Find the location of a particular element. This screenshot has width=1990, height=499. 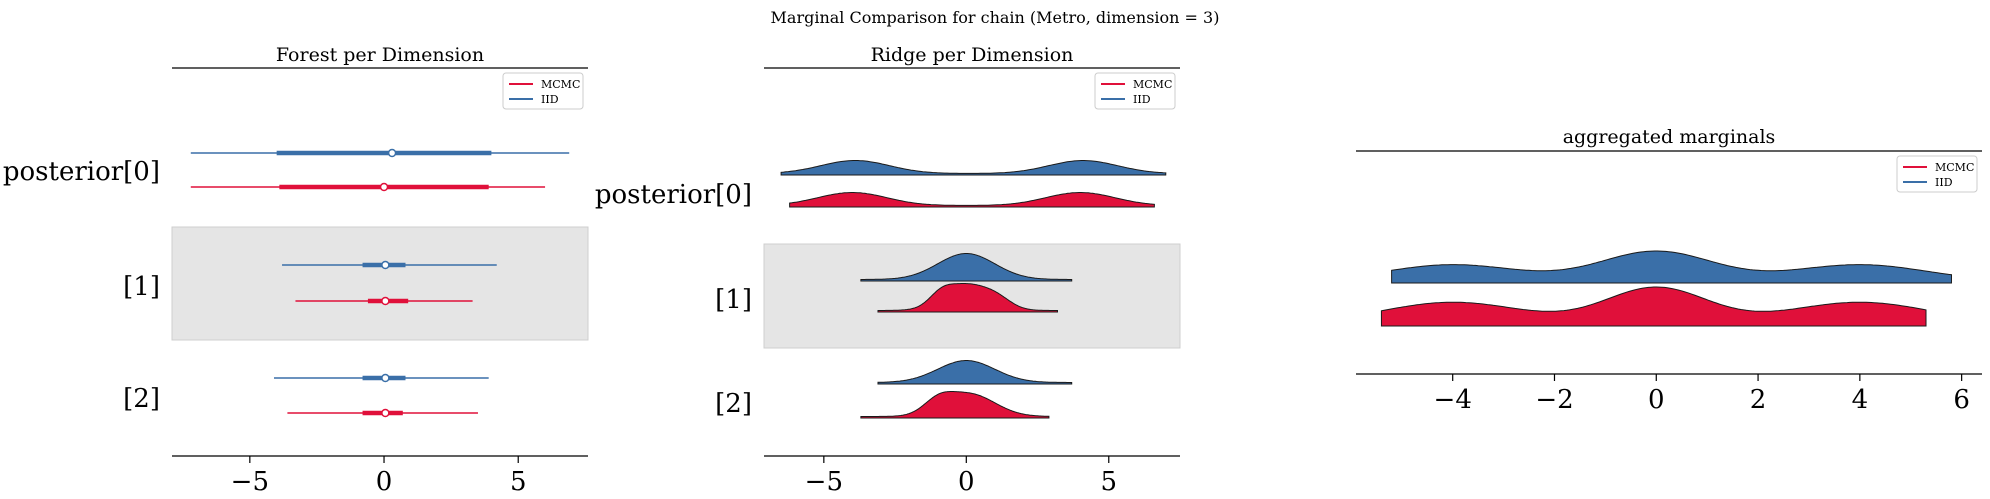

forest-x-tick-label: 0 is located at coordinates (384, 482).